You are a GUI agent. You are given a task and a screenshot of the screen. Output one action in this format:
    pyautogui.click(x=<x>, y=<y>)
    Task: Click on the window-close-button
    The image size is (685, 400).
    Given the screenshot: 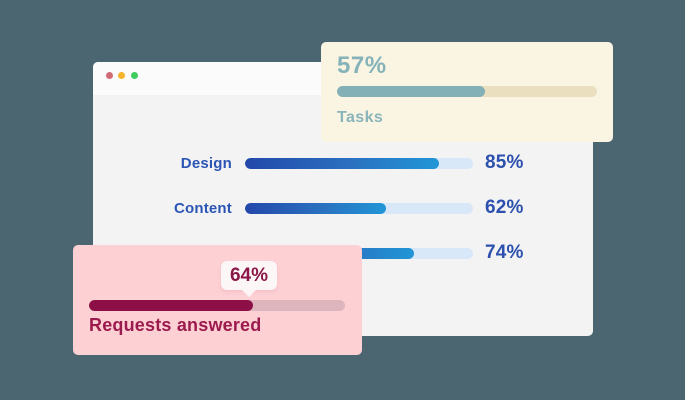 What is the action you would take?
    pyautogui.click(x=109, y=75)
    